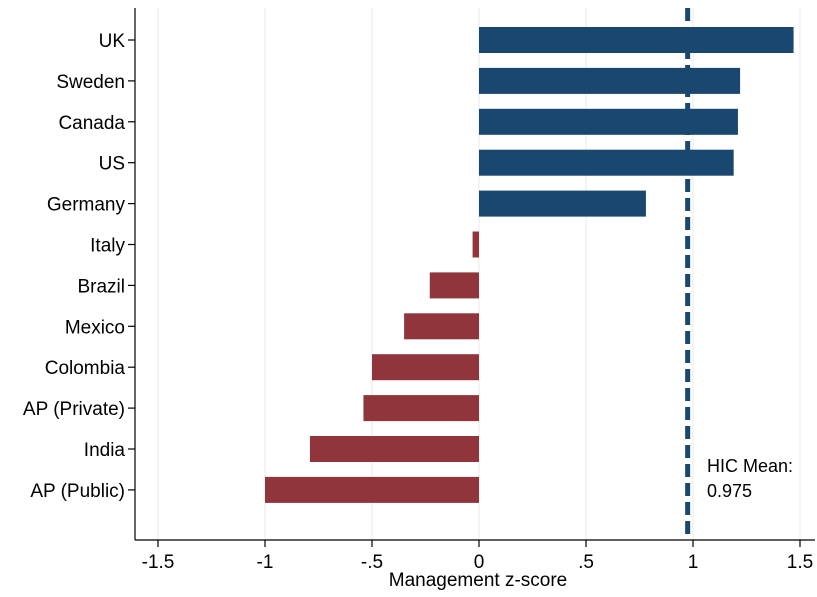 The image size is (817, 597). I want to click on category-label: Canada, so click(91, 123).